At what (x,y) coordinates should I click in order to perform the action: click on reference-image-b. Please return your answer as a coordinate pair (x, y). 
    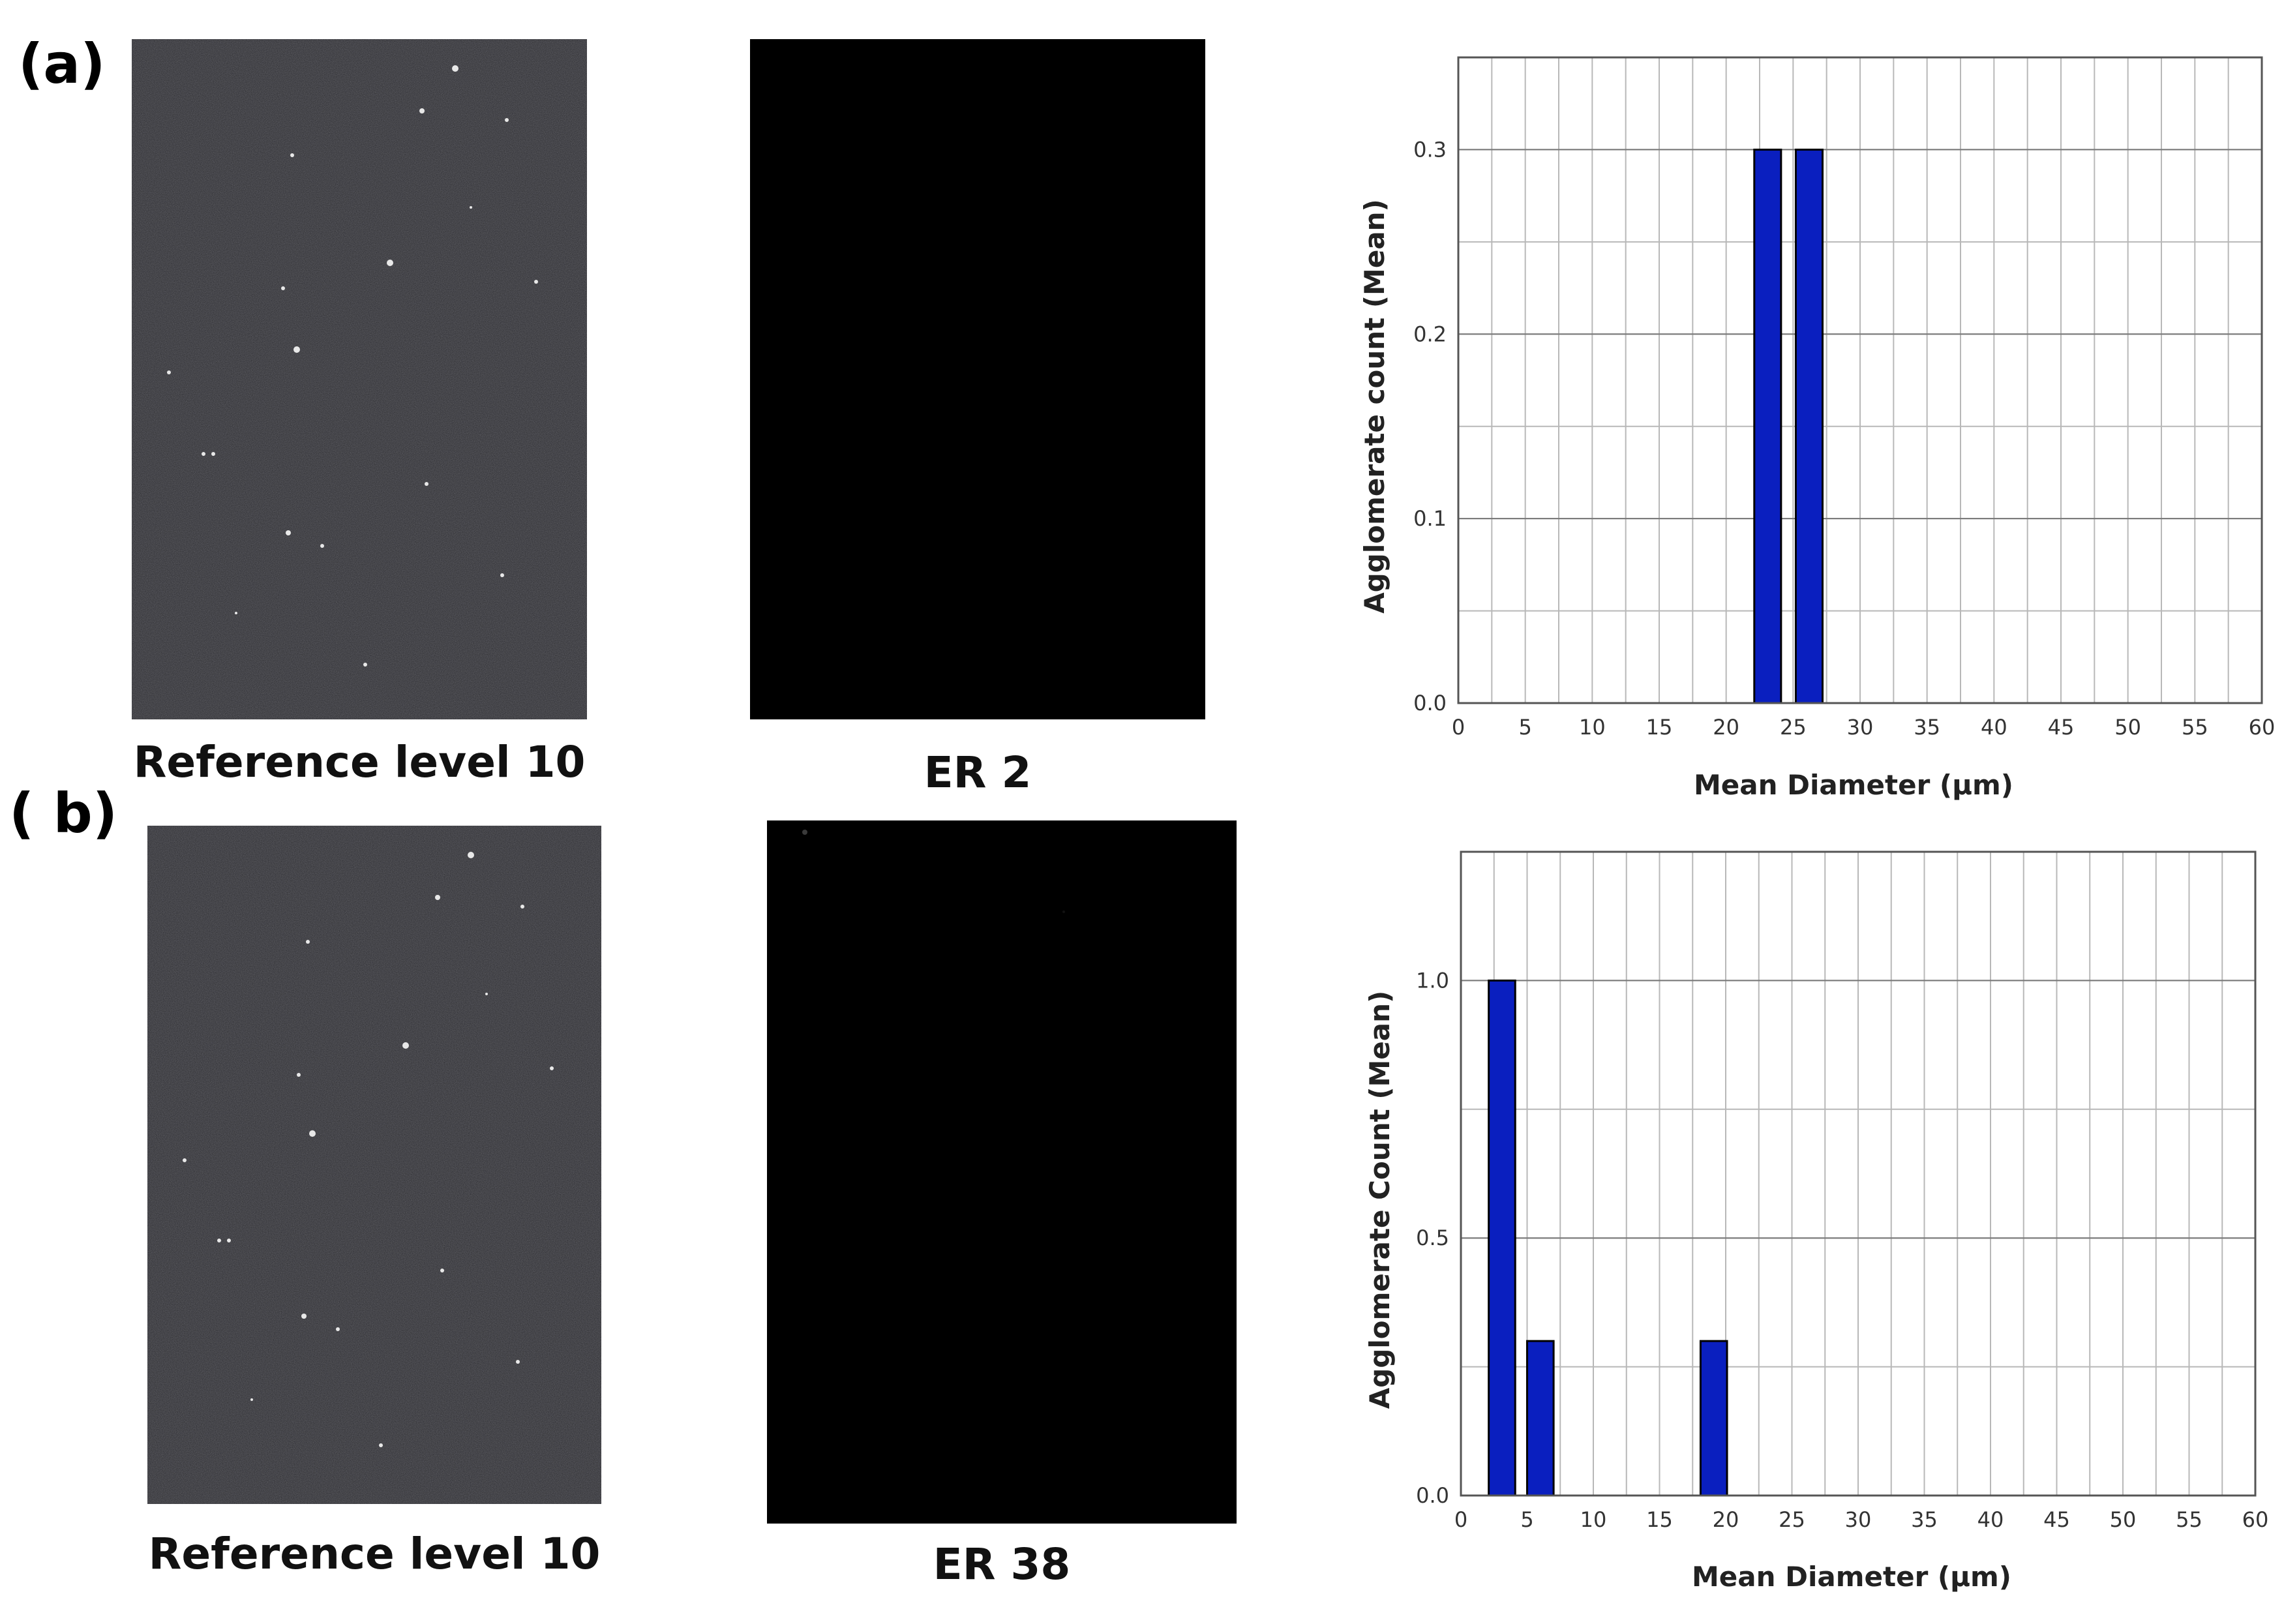
    Looking at the image, I should click on (374, 1165).